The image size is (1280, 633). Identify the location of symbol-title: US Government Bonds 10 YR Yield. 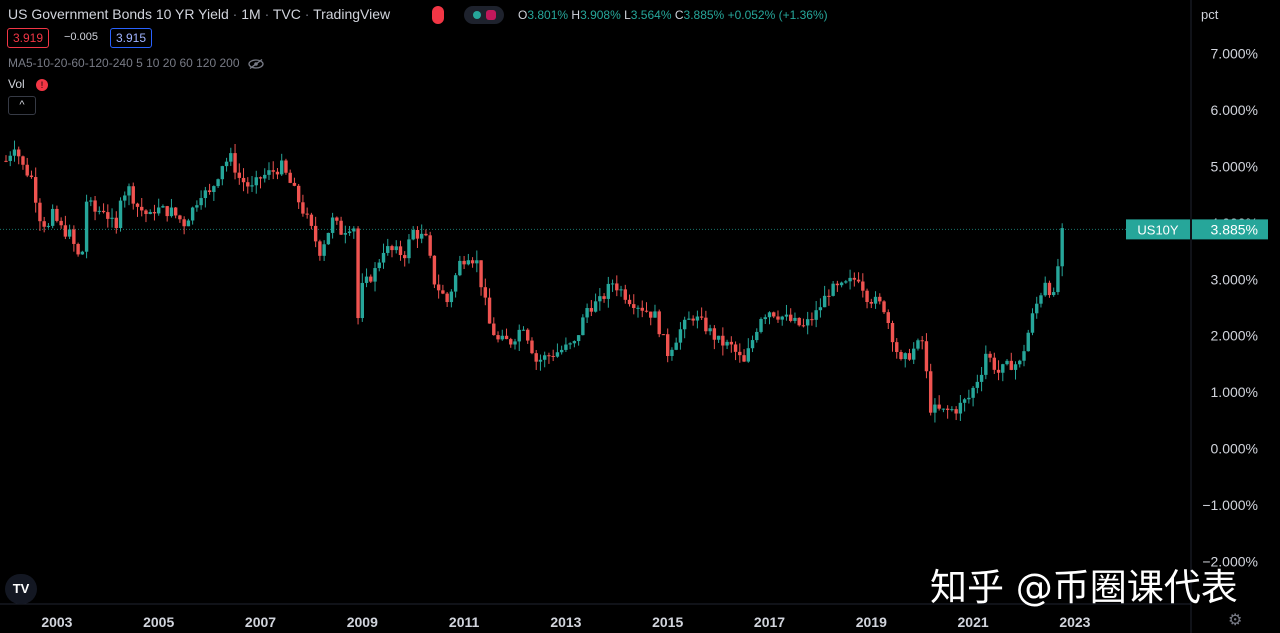
(118, 14).